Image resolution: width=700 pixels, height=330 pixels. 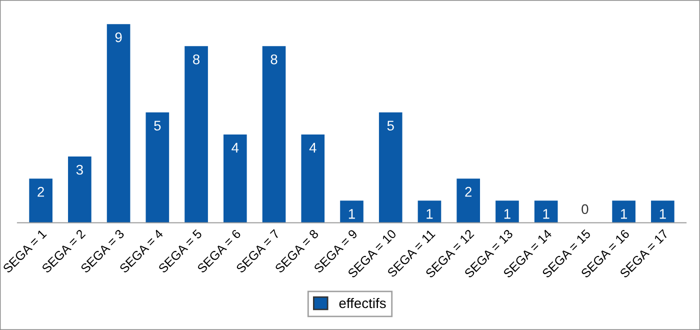 I want to click on data-label: 3, so click(x=79, y=169).